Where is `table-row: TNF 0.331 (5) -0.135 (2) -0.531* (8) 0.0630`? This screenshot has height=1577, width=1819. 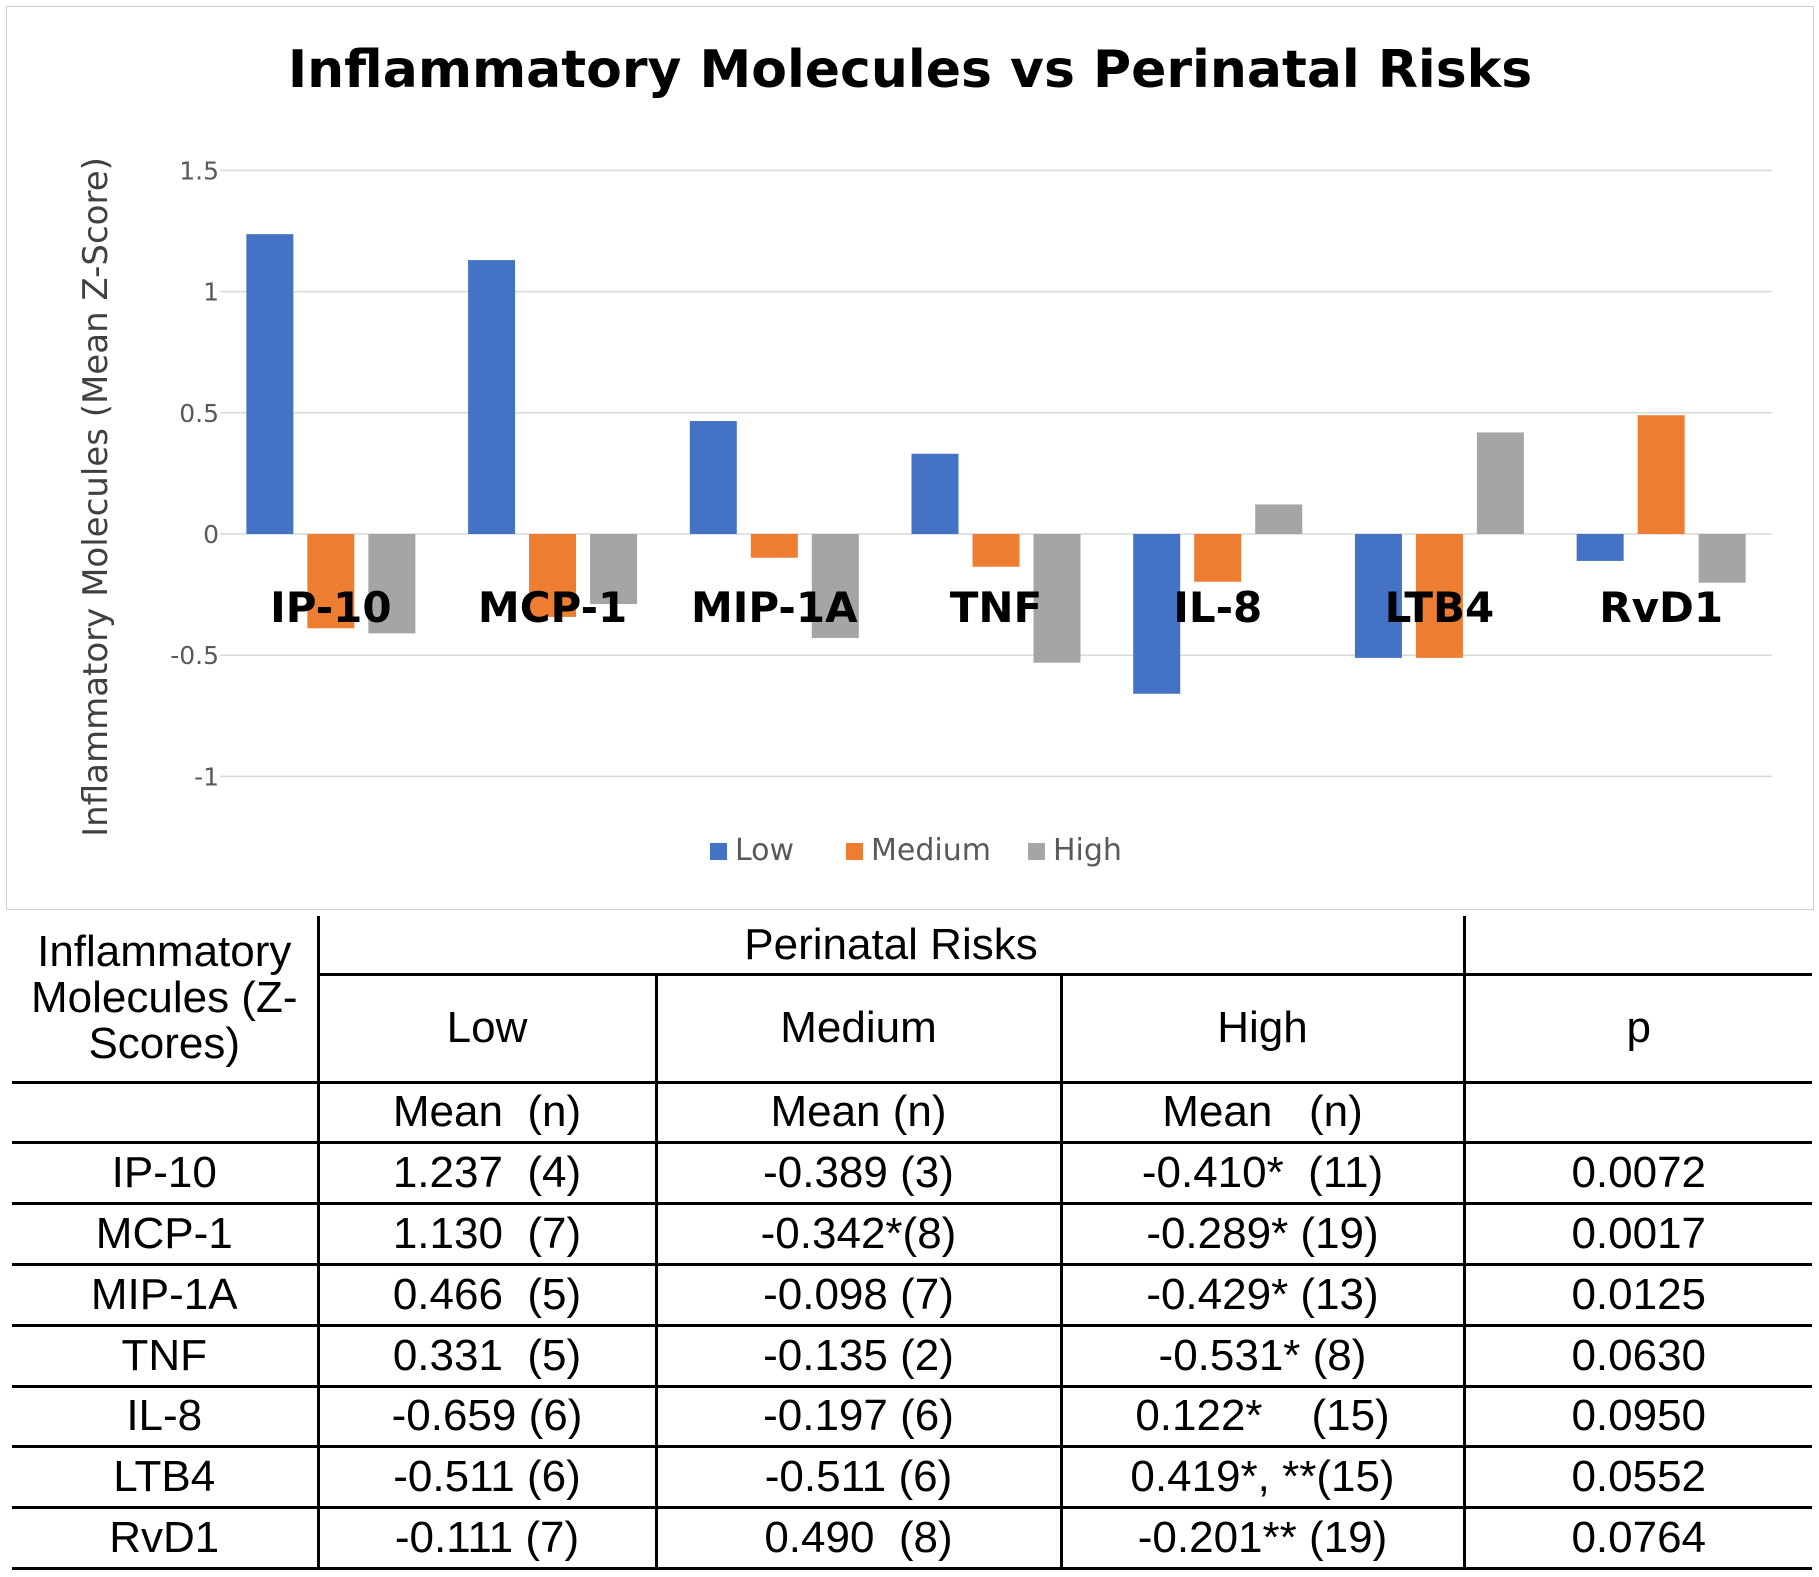 table-row: TNF 0.331 (5) -0.135 (2) -0.531* (8) 0.0630 is located at coordinates (912, 1355).